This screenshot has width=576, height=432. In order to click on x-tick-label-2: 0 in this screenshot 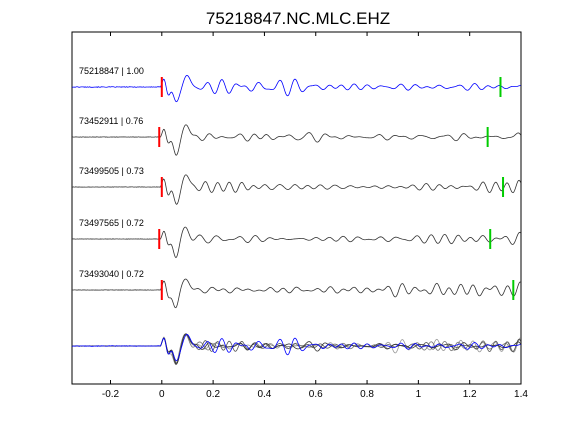, I will do `click(162, 394)`.